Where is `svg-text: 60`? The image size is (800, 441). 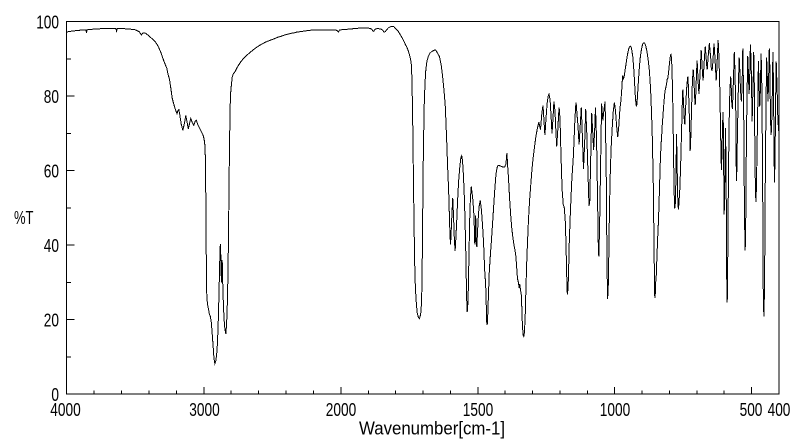 svg-text: 60 is located at coordinates (51, 172).